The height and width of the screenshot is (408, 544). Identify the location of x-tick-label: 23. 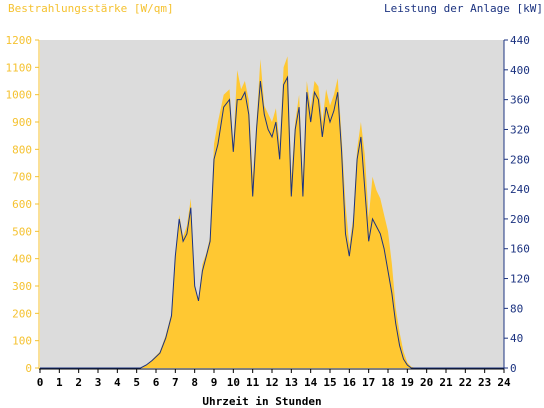
(484, 382).